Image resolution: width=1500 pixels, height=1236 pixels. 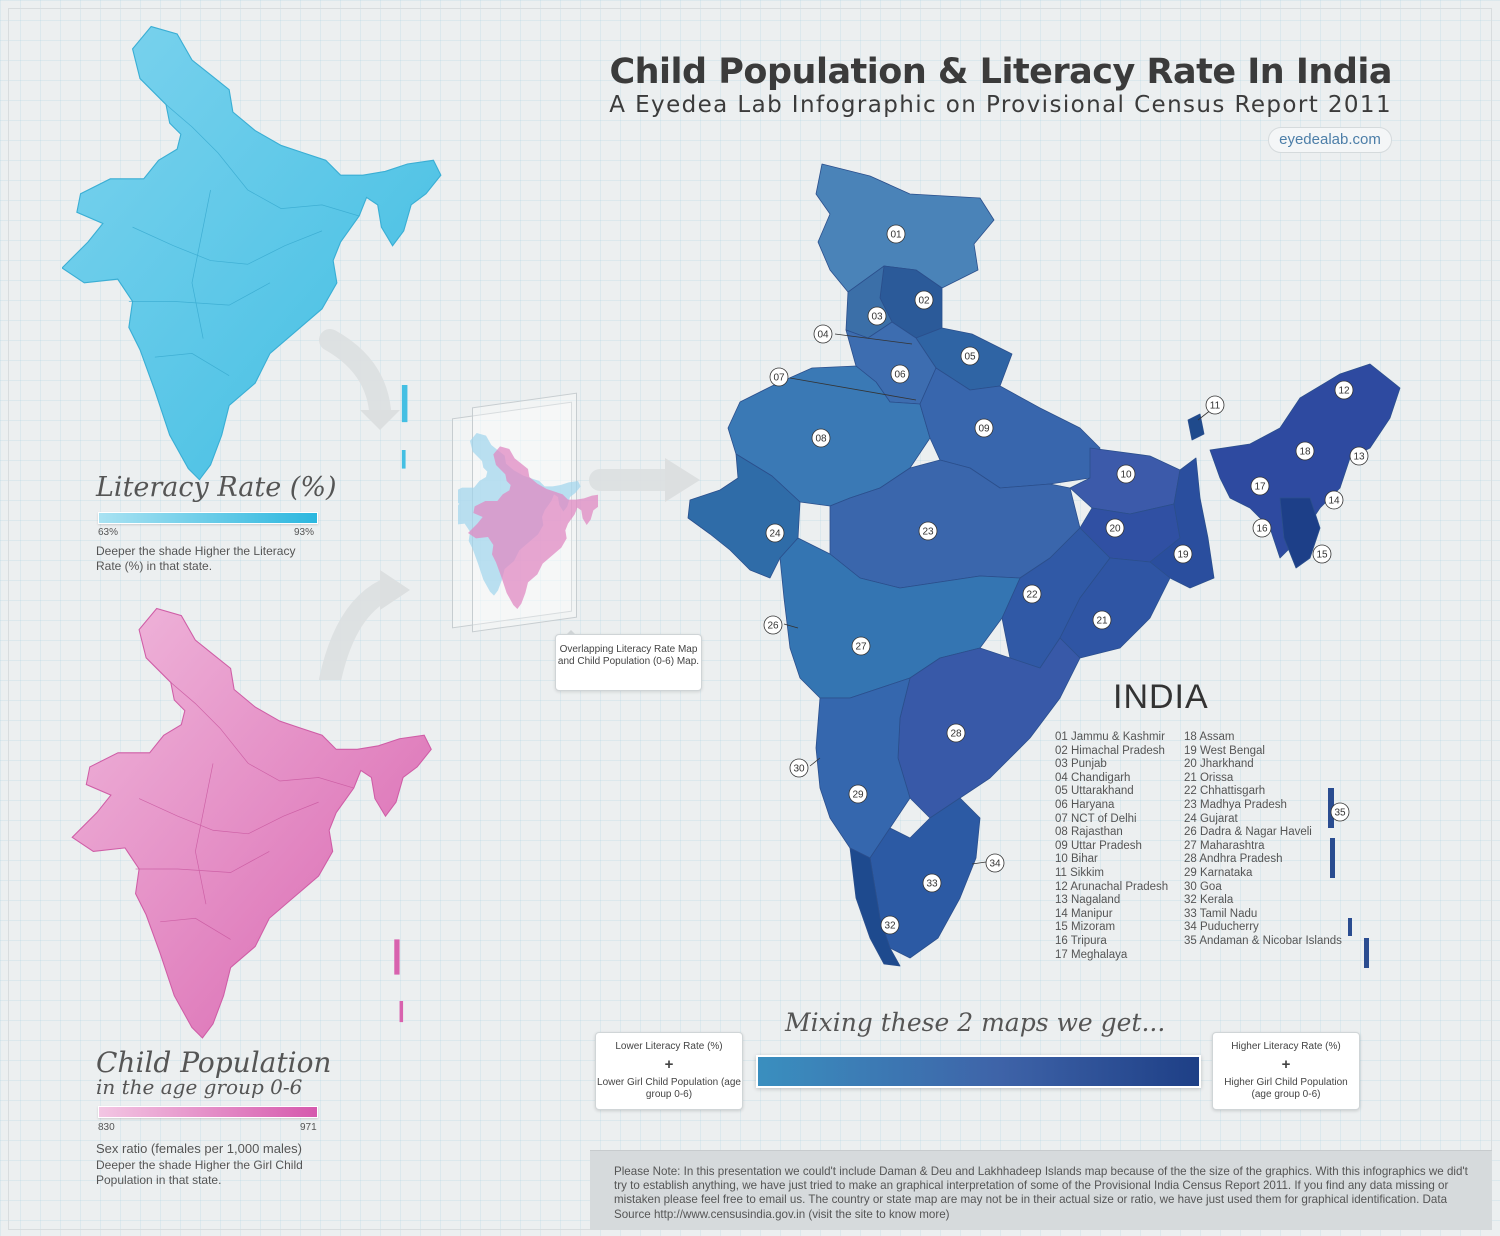 What do you see at coordinates (1305, 451) in the screenshot?
I see `state-marker-18: 18` at bounding box center [1305, 451].